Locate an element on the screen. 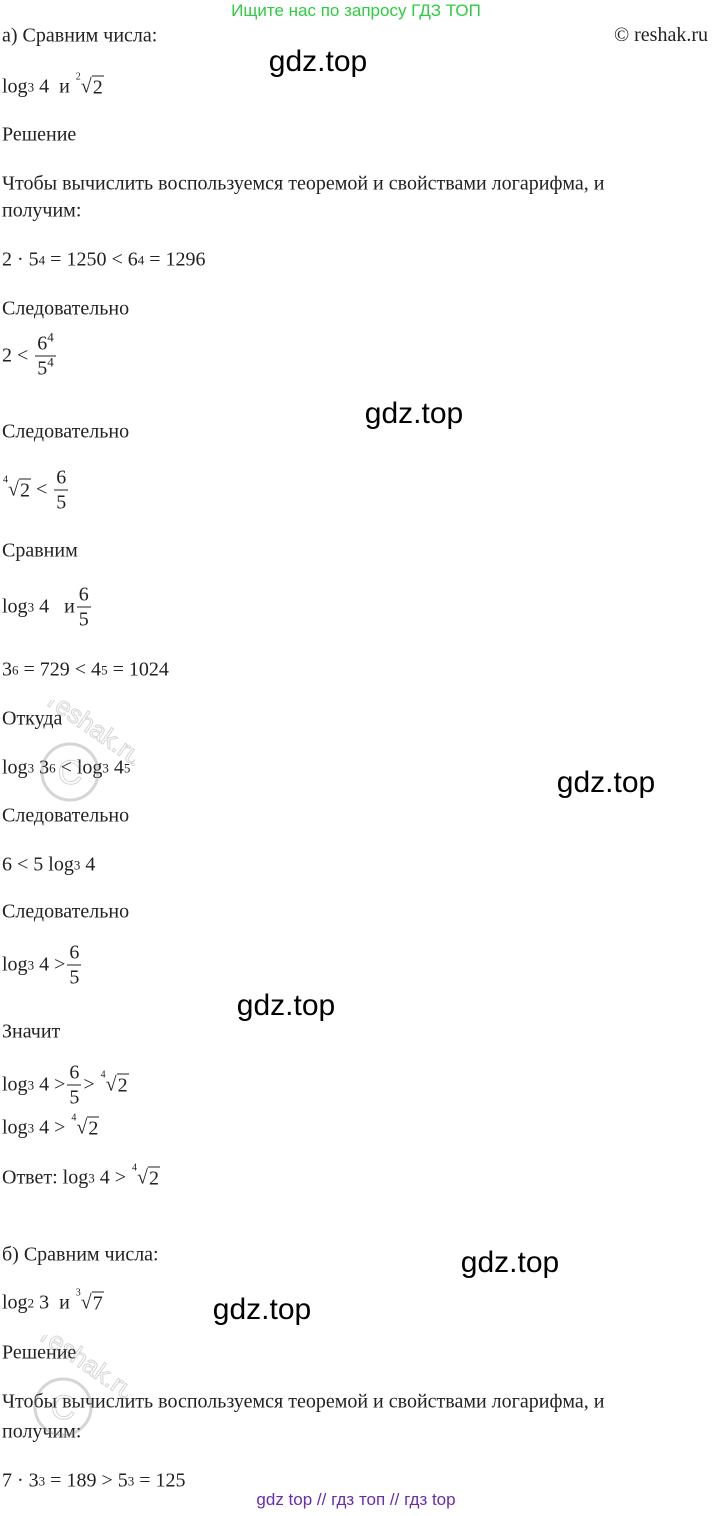  math-text: 6 < 5 log is located at coordinates (38, 864).